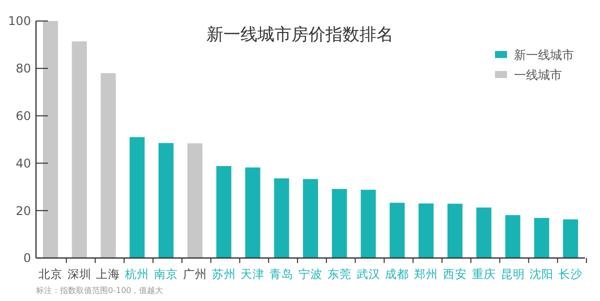  Describe the element at coordinates (300, 35) in the screenshot. I see `chart-title: 新一线城市房价指数排名` at that location.